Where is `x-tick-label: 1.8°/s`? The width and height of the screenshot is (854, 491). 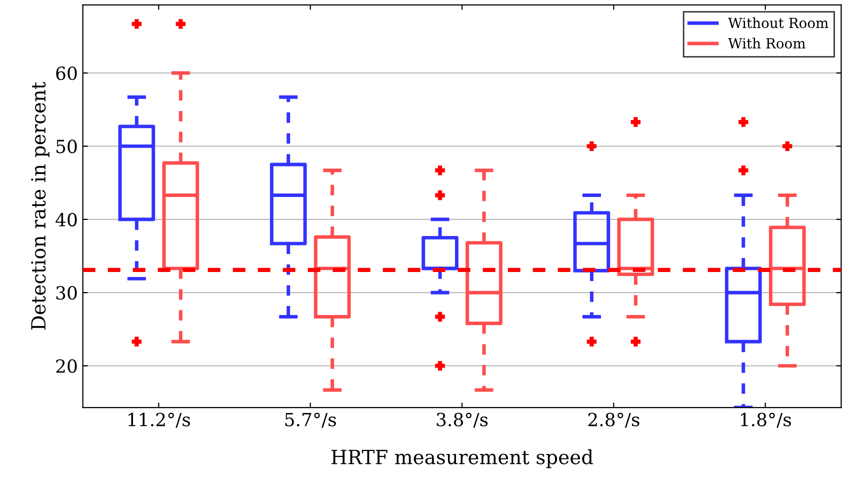 x-tick-label: 1.8°/s is located at coordinates (766, 420).